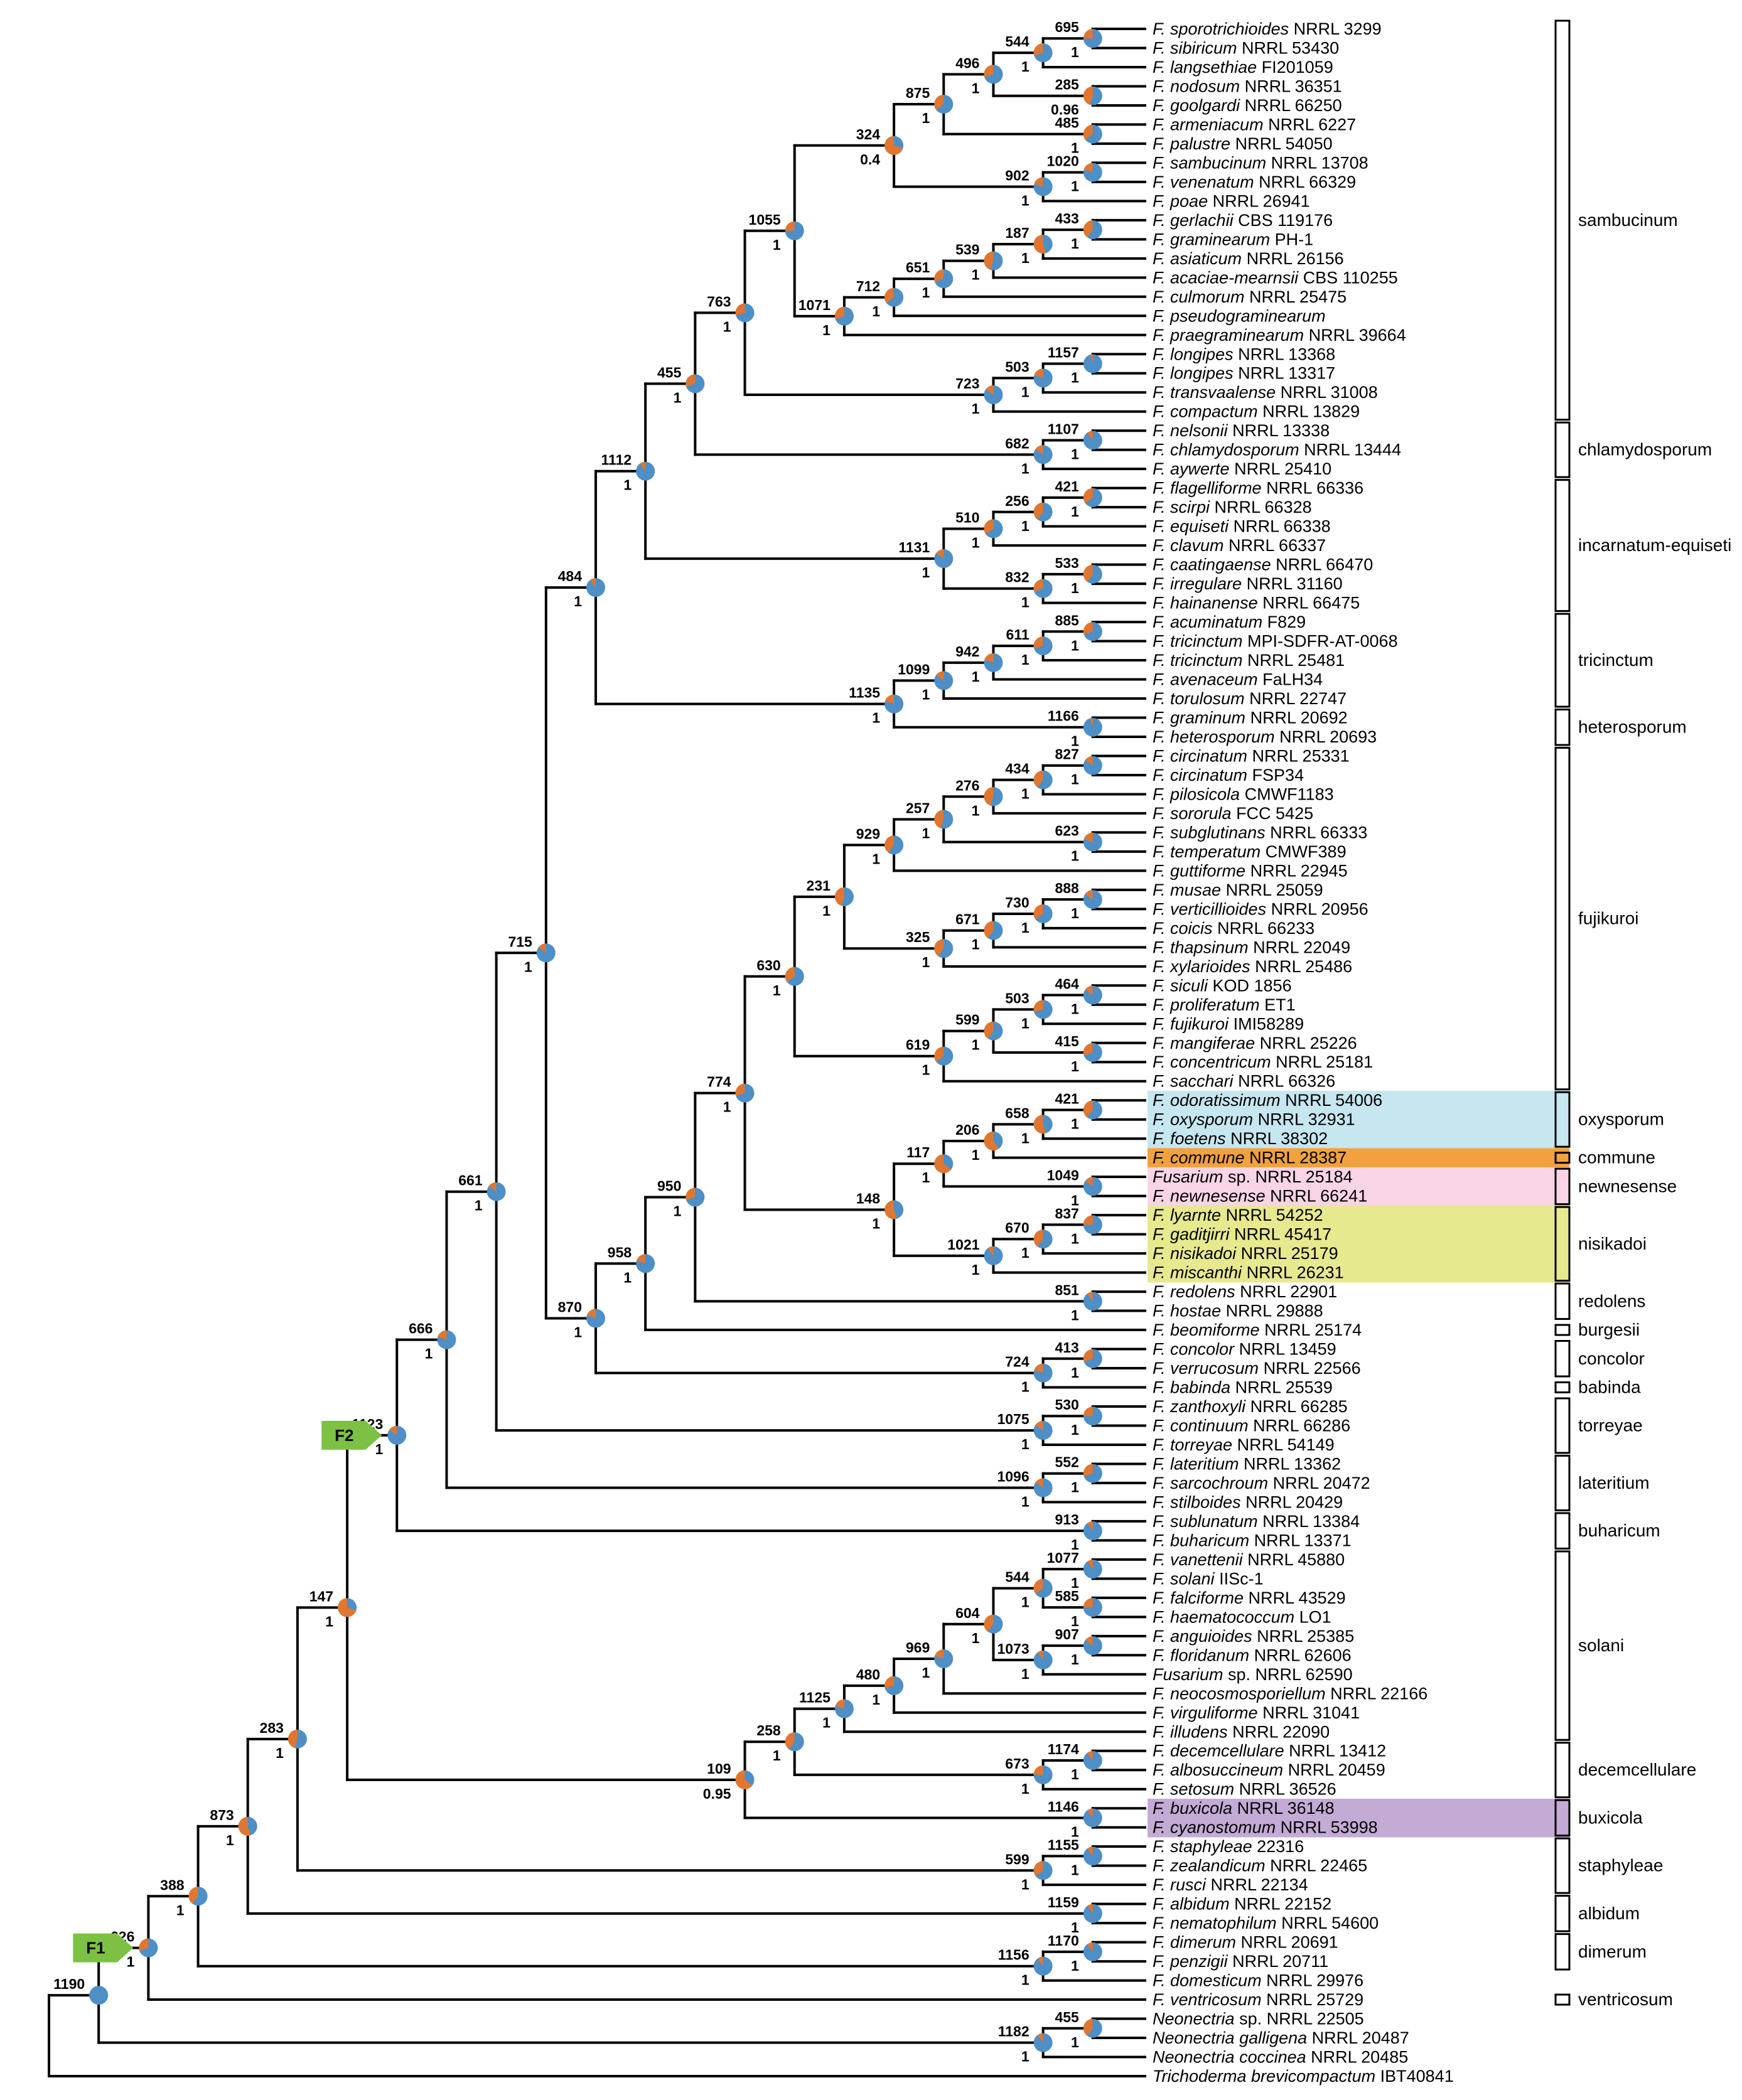 This screenshot has height=2100, width=1742. Describe the element at coordinates (1066, 563) in the screenshot. I see `support-above: 533` at that location.